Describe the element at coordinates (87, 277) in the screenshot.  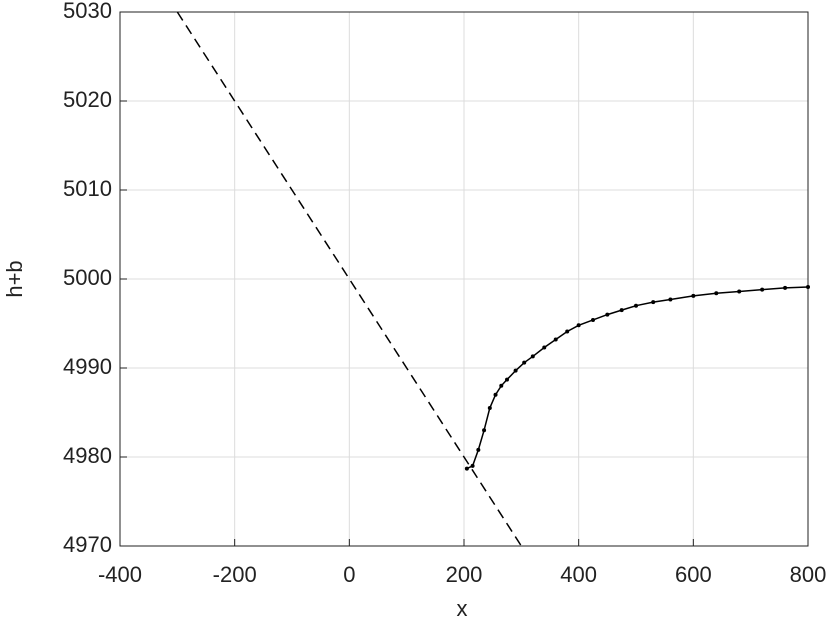
I see `y-tick-label: 5000` at that location.